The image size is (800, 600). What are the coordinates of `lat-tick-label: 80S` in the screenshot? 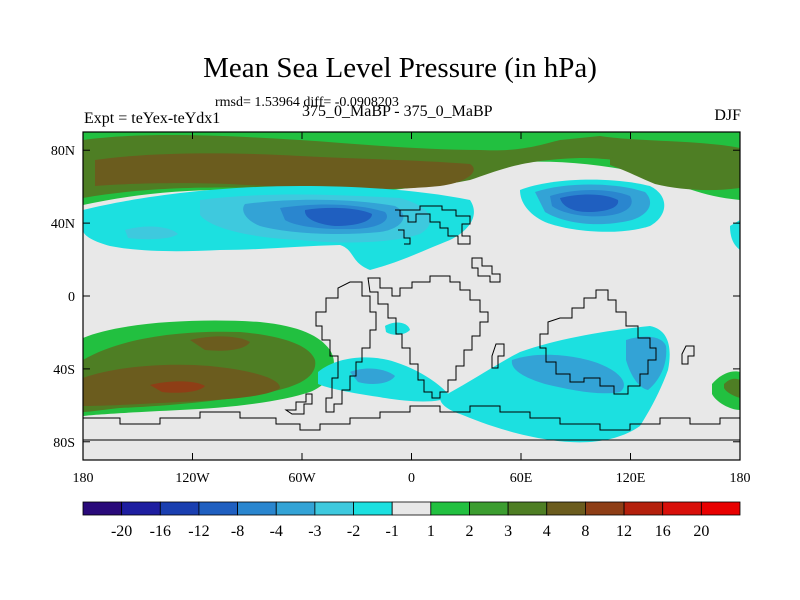 It's located at (64, 443).